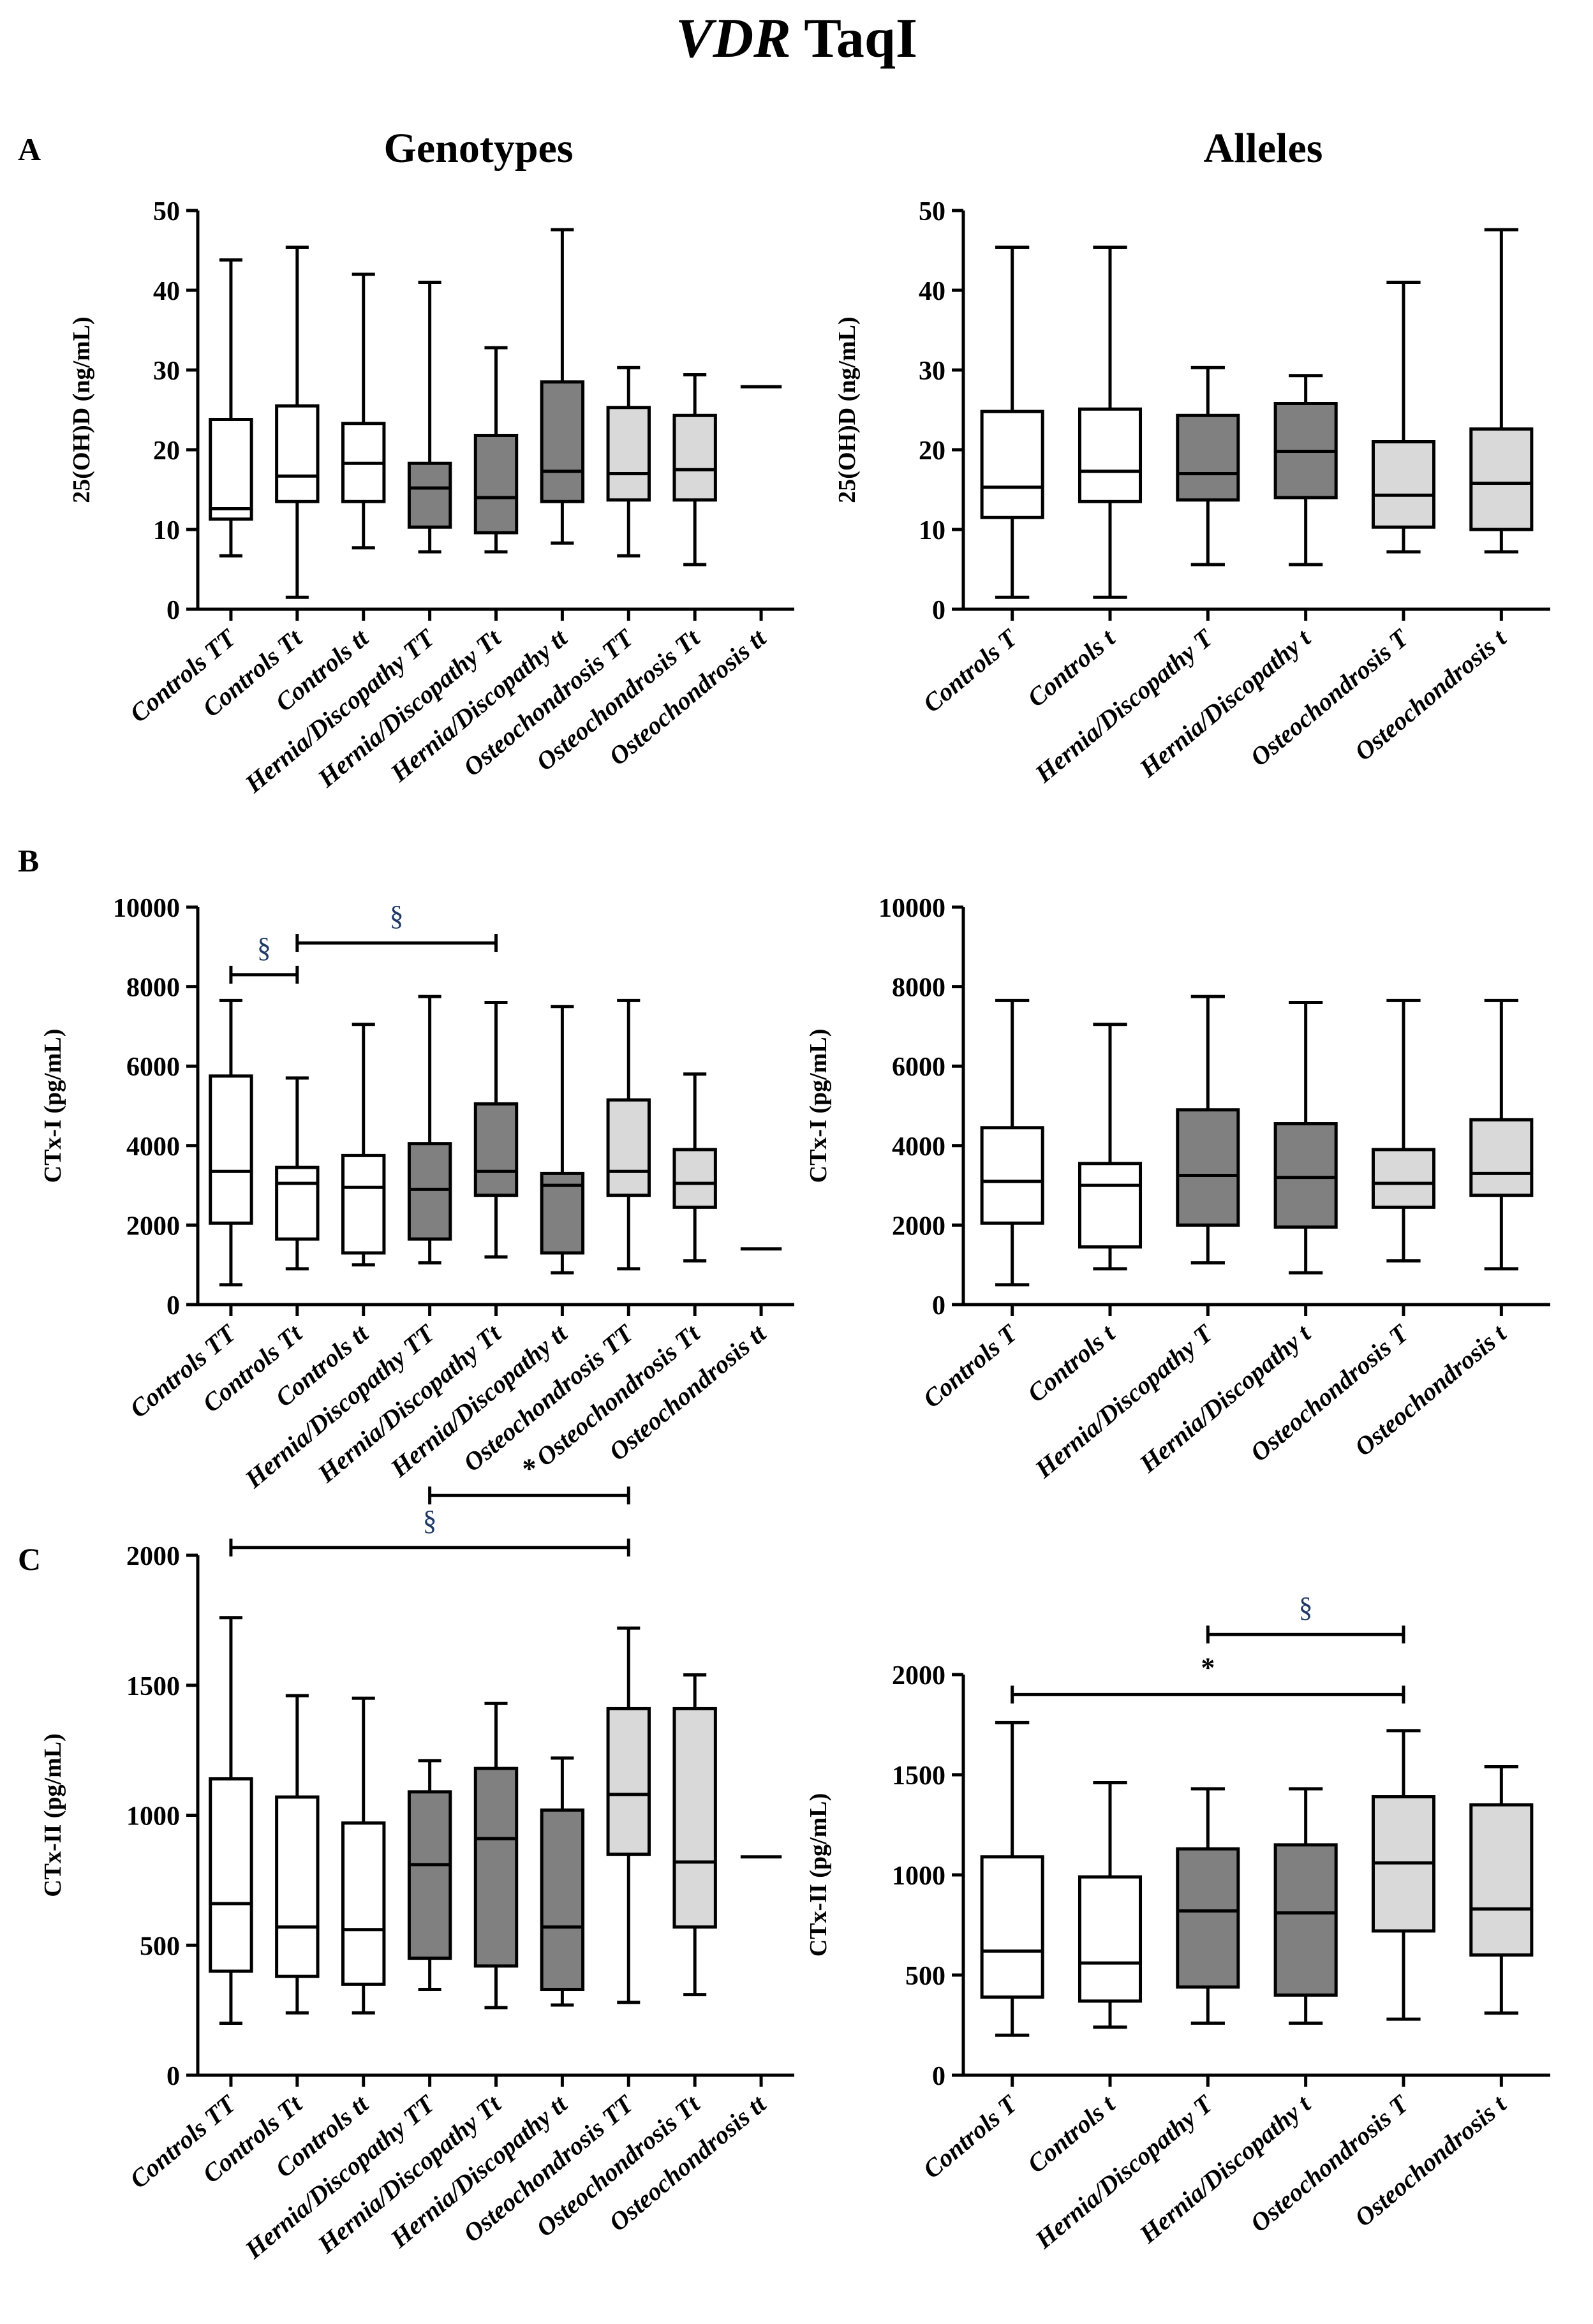 The height and width of the screenshot is (2324, 1593). Describe the element at coordinates (29, 861) in the screenshot. I see `panel-label-b: B` at that location.